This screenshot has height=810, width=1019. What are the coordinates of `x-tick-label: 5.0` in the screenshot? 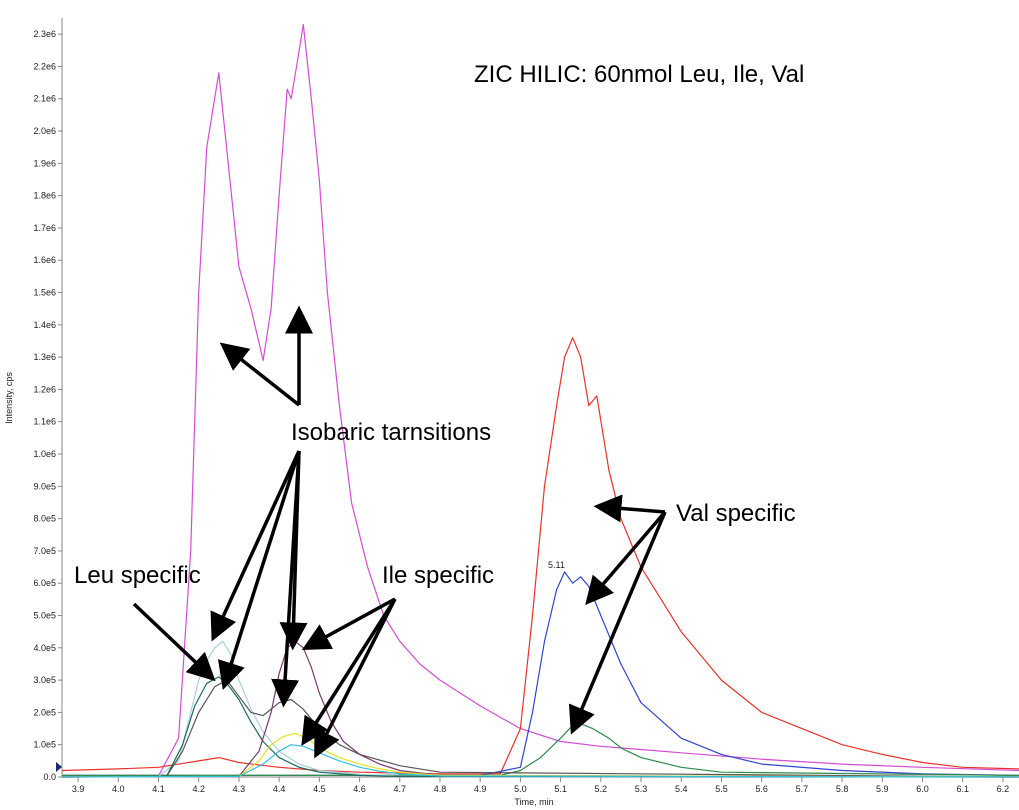 It's located at (520, 789).